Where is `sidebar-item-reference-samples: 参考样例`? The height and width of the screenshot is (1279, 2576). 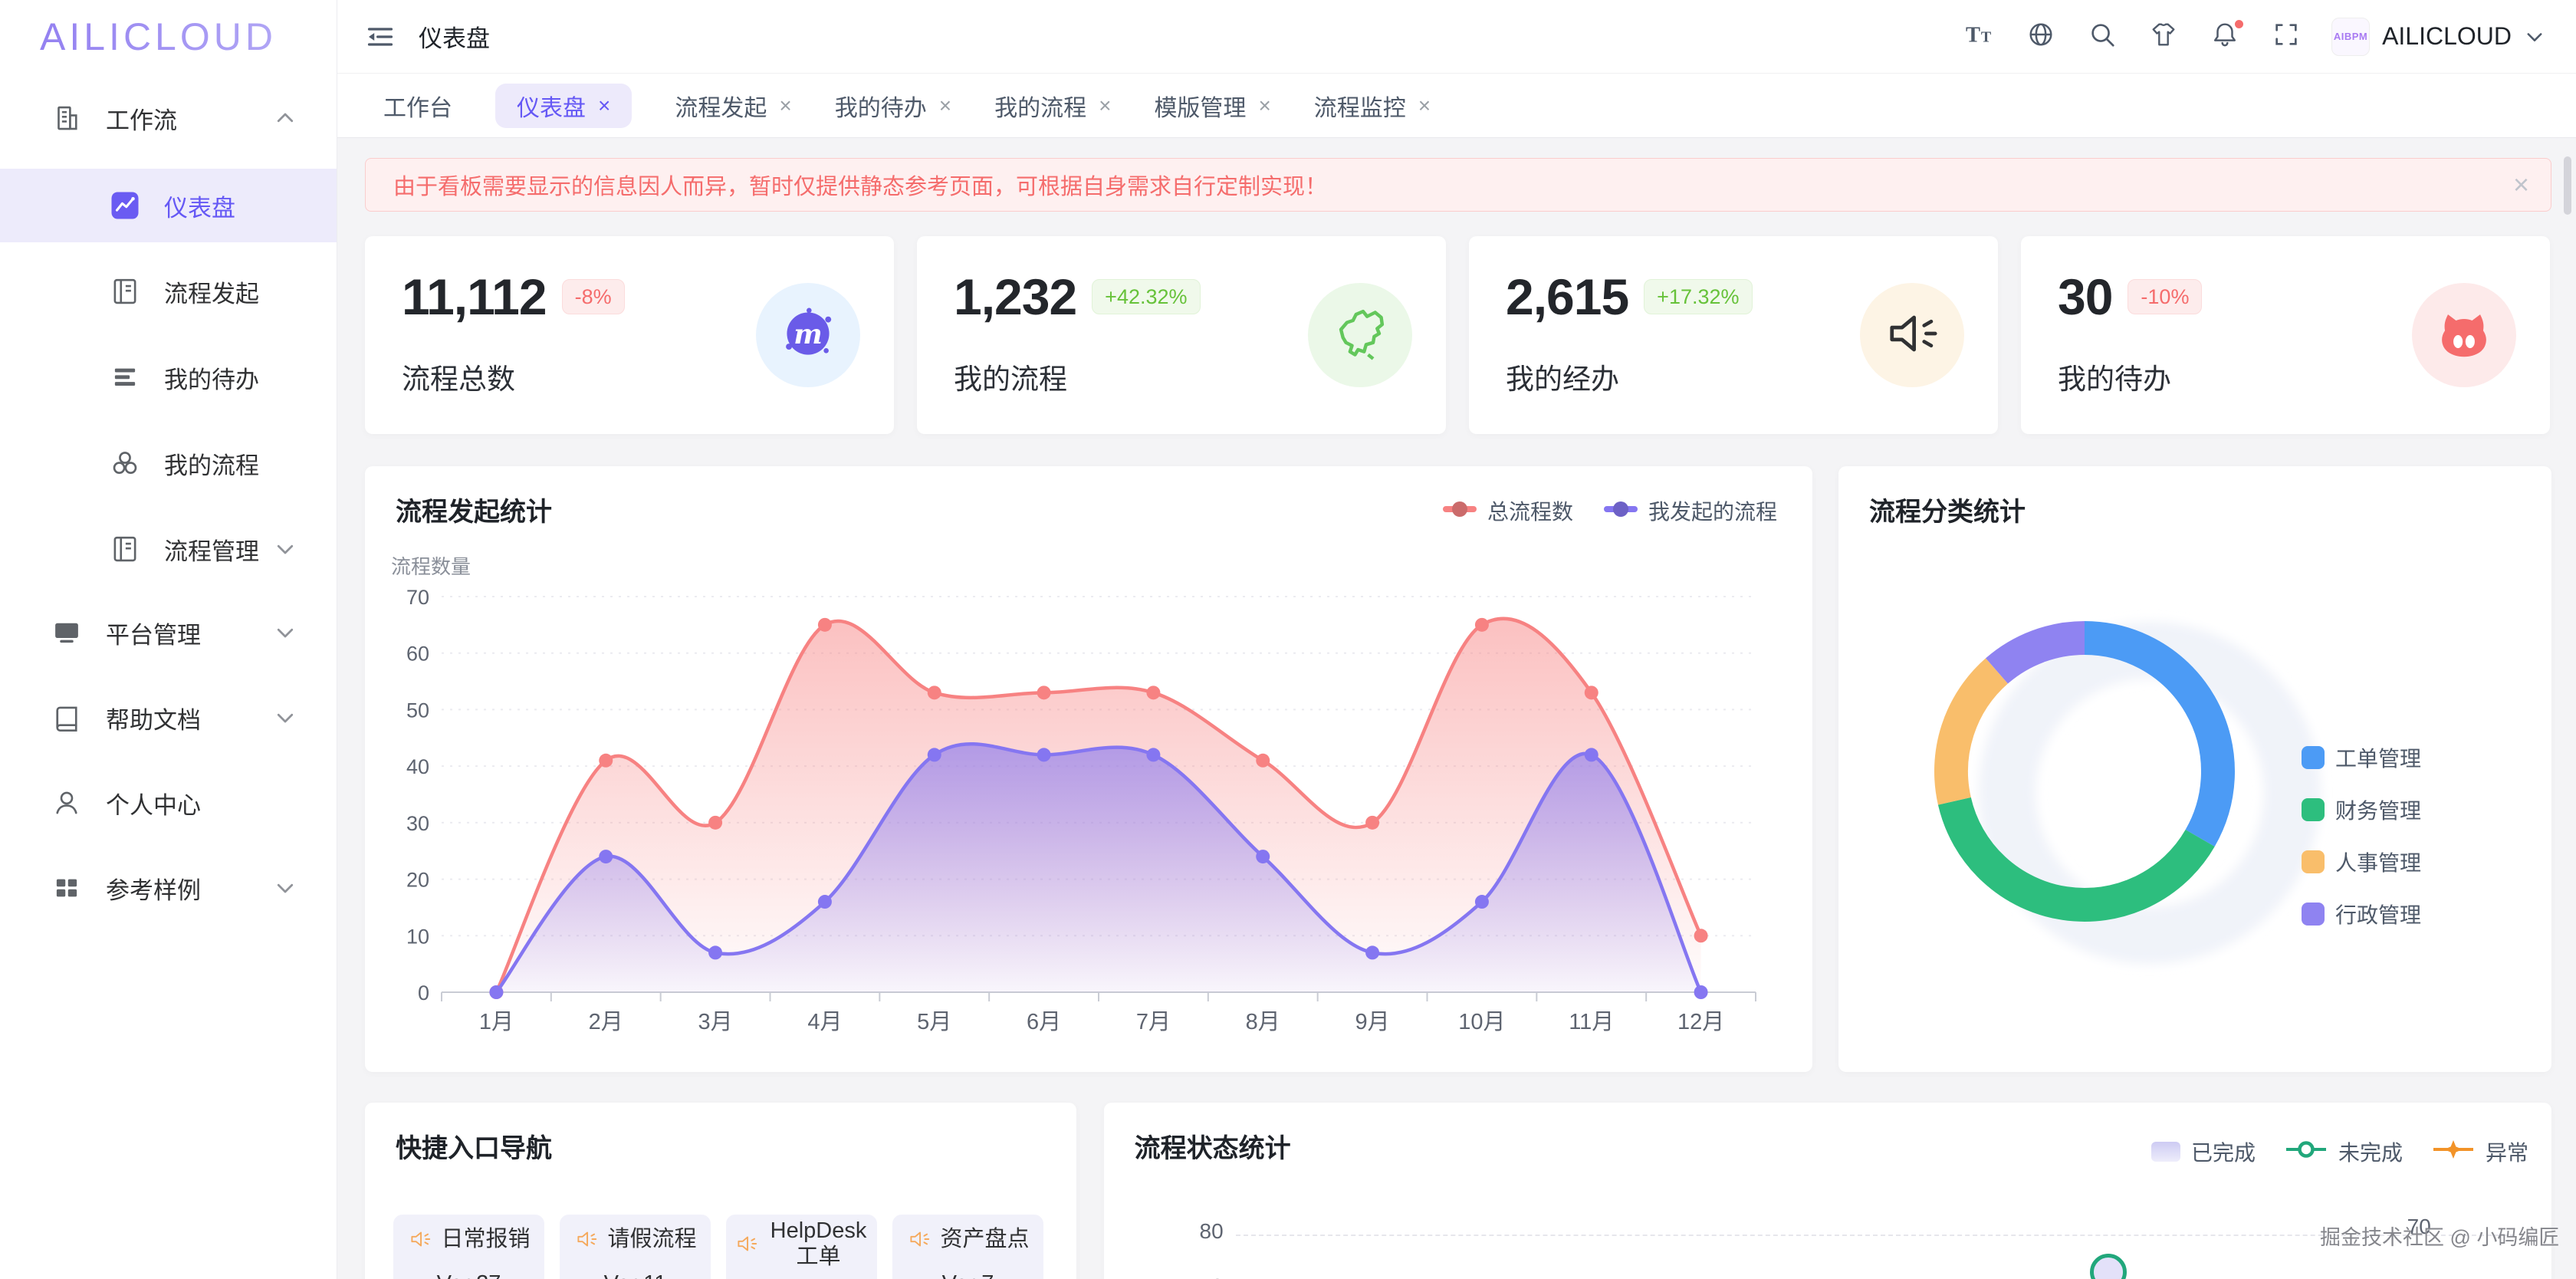
sidebar-item-reference-samples: 参考样例 is located at coordinates (169, 887).